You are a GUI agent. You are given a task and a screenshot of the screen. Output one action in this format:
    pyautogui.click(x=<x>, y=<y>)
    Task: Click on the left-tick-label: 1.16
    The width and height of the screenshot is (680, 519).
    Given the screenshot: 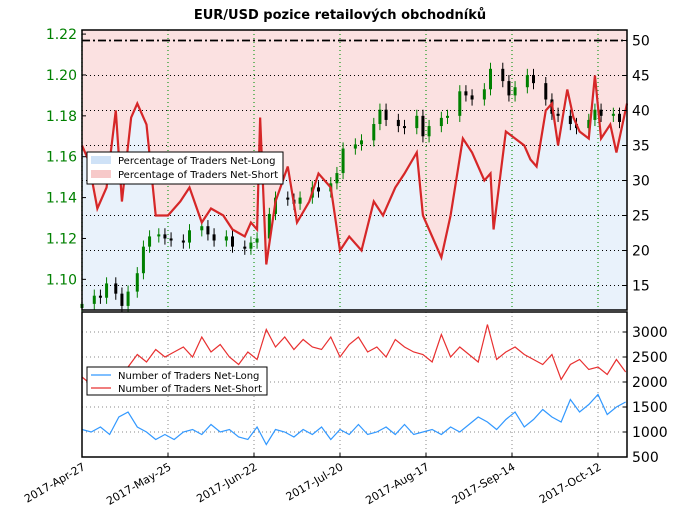 What is the action you would take?
    pyautogui.click(x=61, y=158)
    